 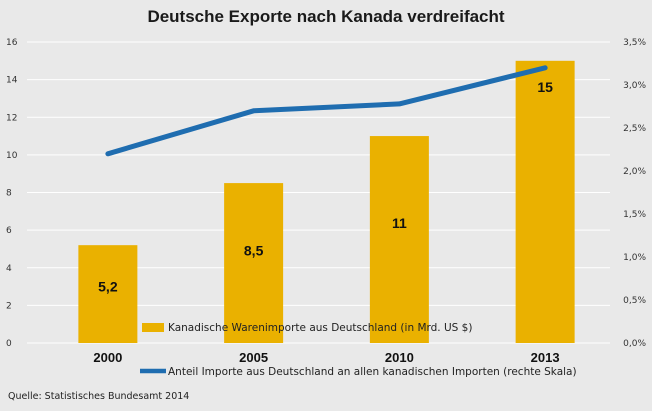 I want to click on bar-data-label: 15, so click(x=545, y=87).